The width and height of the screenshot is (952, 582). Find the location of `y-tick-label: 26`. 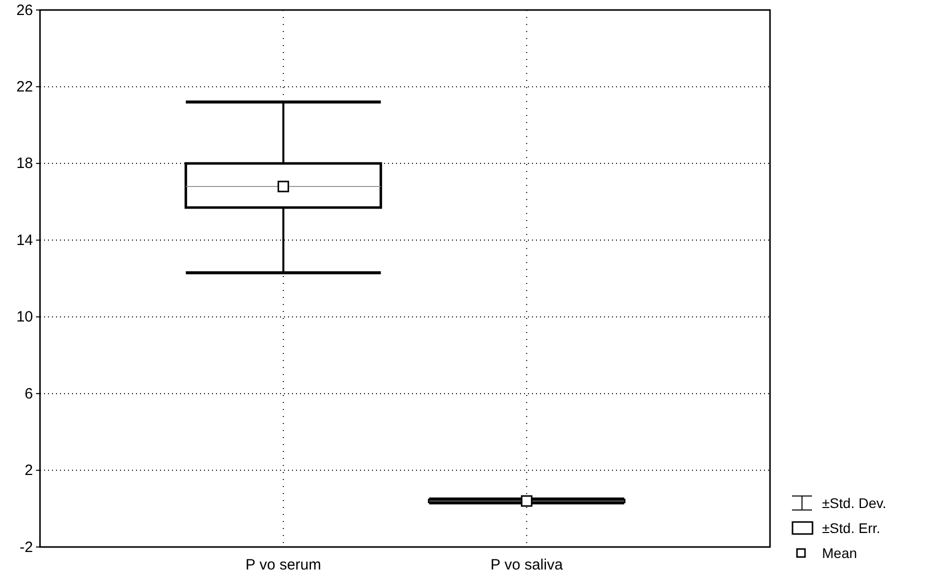

y-tick-label: 26 is located at coordinates (24, 10).